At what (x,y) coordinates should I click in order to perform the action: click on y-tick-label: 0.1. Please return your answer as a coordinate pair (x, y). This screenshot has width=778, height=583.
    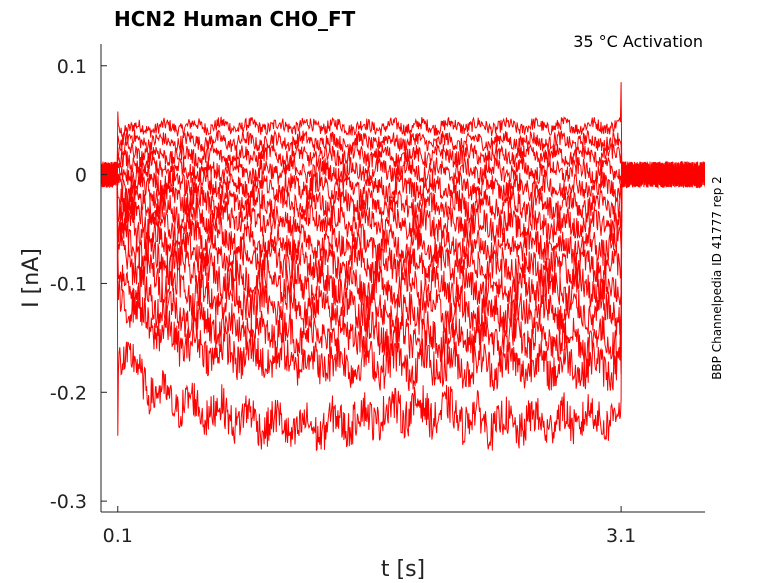
    Looking at the image, I should click on (72, 67).